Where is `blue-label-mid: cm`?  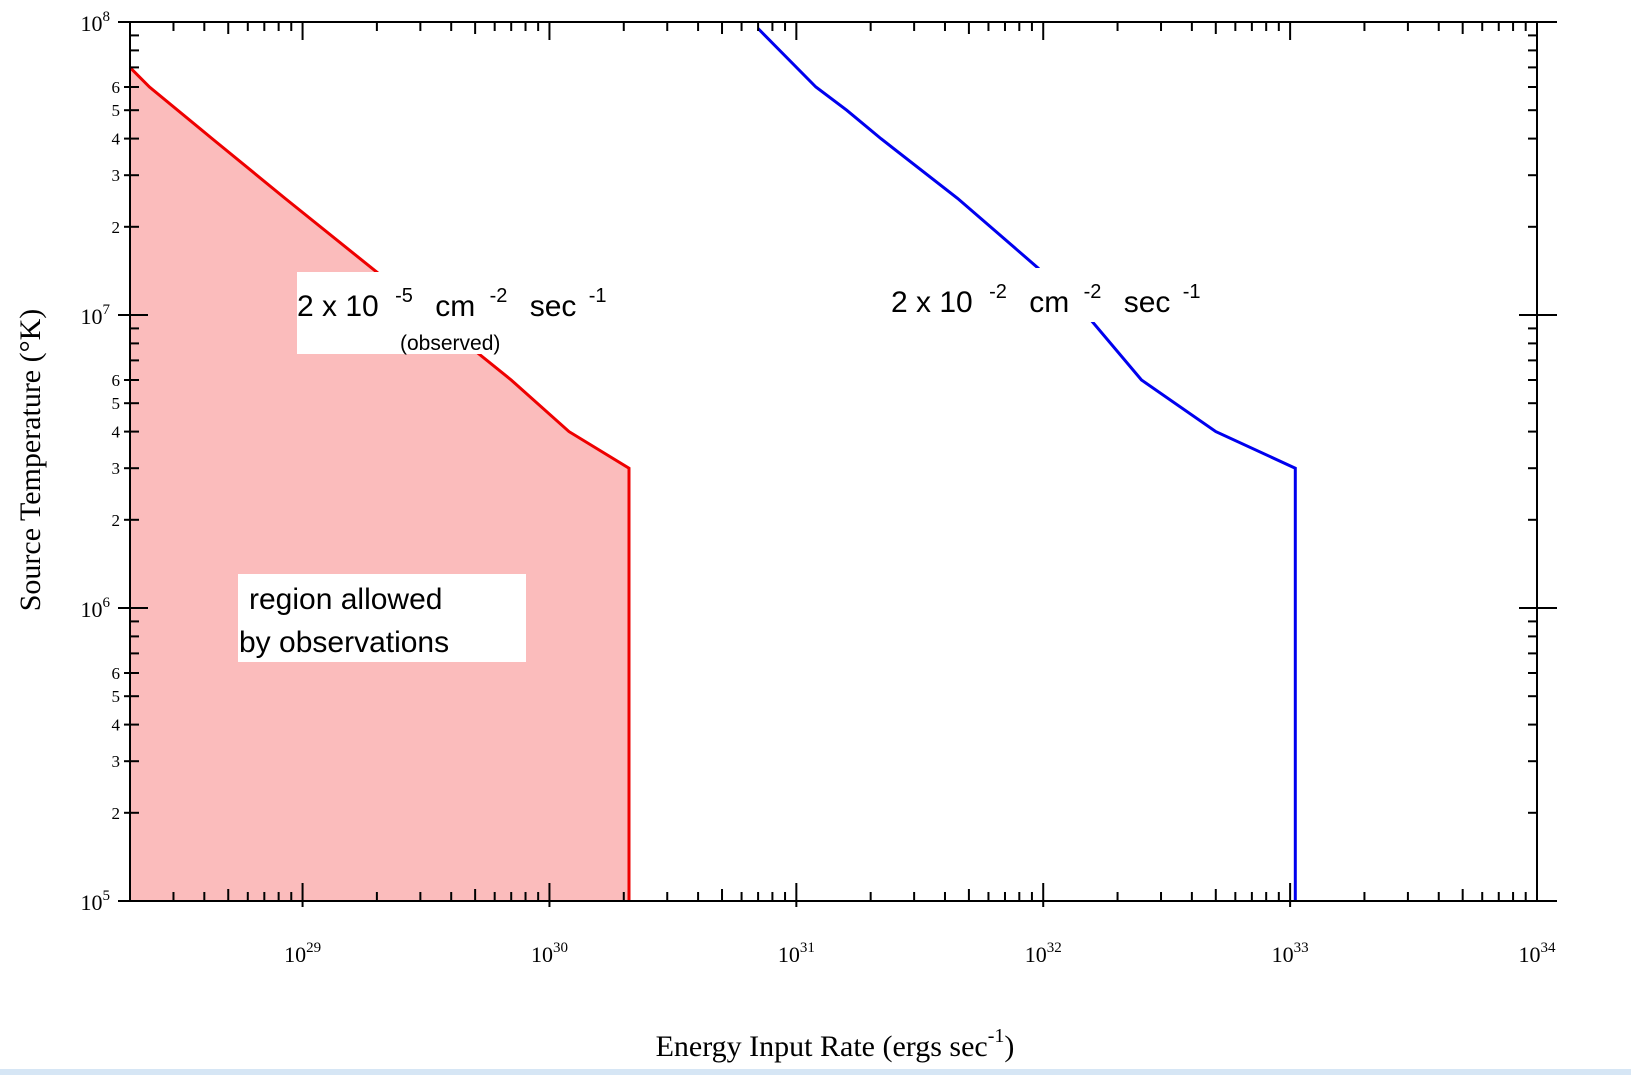
blue-label-mid: cm is located at coordinates (1049, 302).